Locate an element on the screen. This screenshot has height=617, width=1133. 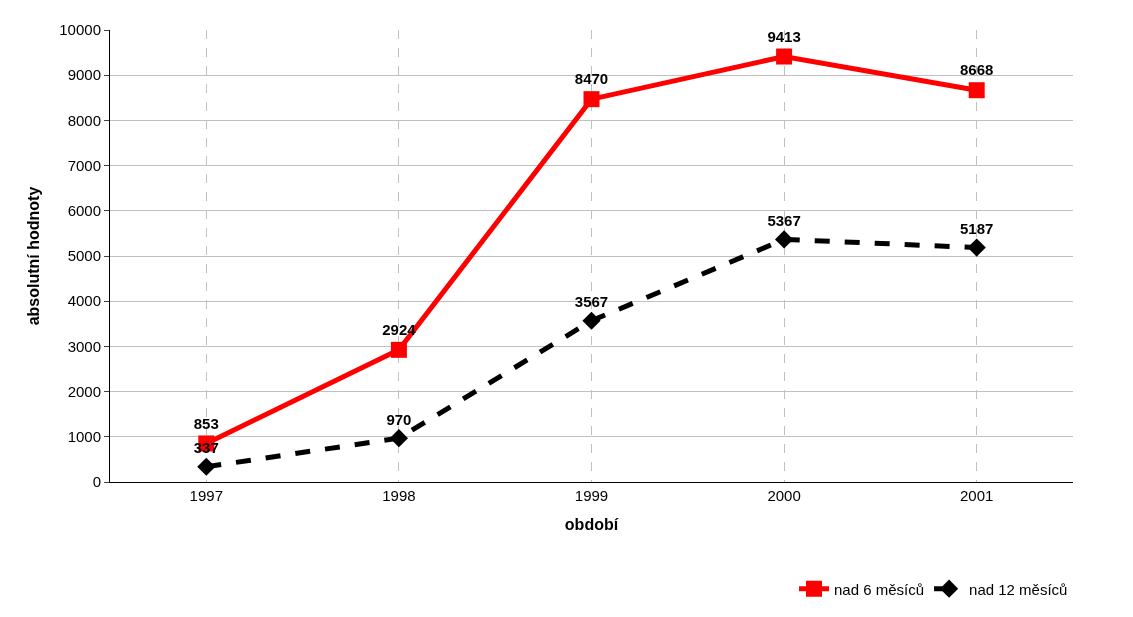
x-tick-label: 1997 is located at coordinates (206, 495).